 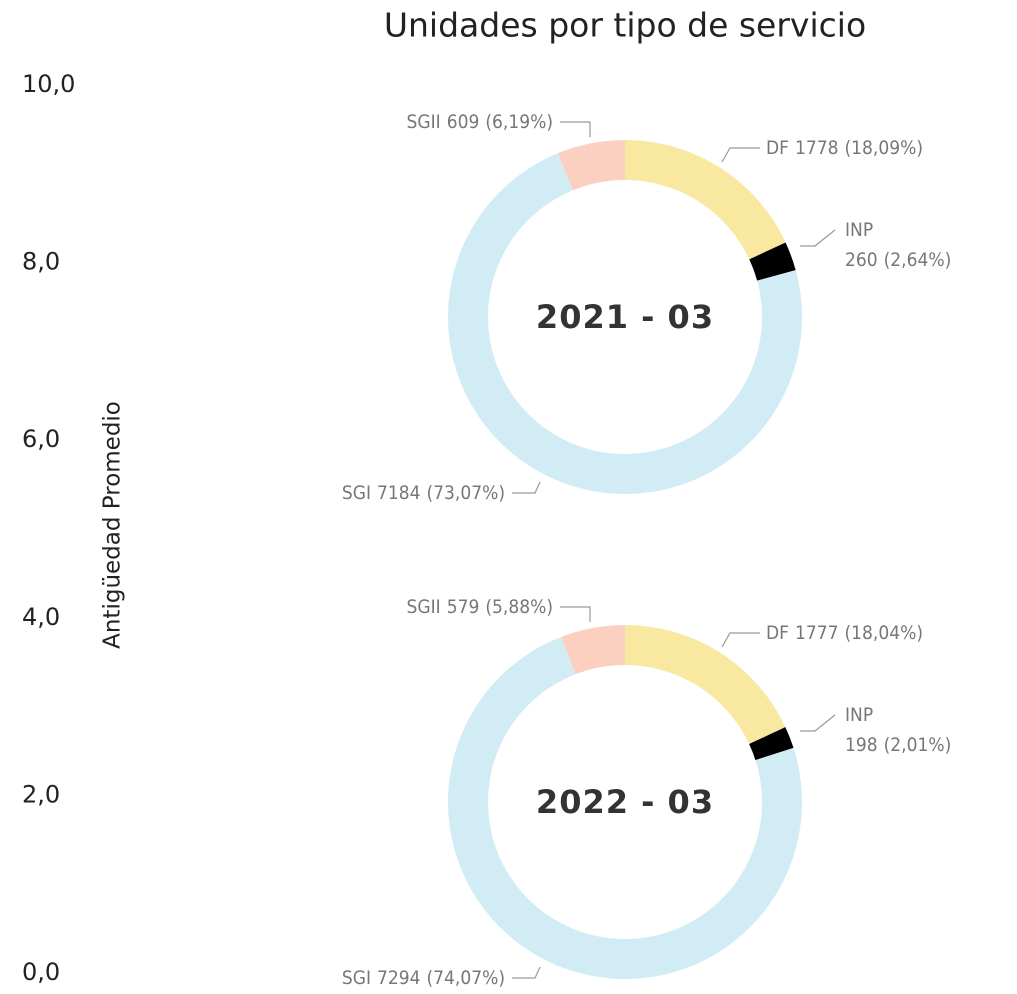 What do you see at coordinates (625, 25) in the screenshot?
I see `chart-title: Unidades por tipo de servicio` at bounding box center [625, 25].